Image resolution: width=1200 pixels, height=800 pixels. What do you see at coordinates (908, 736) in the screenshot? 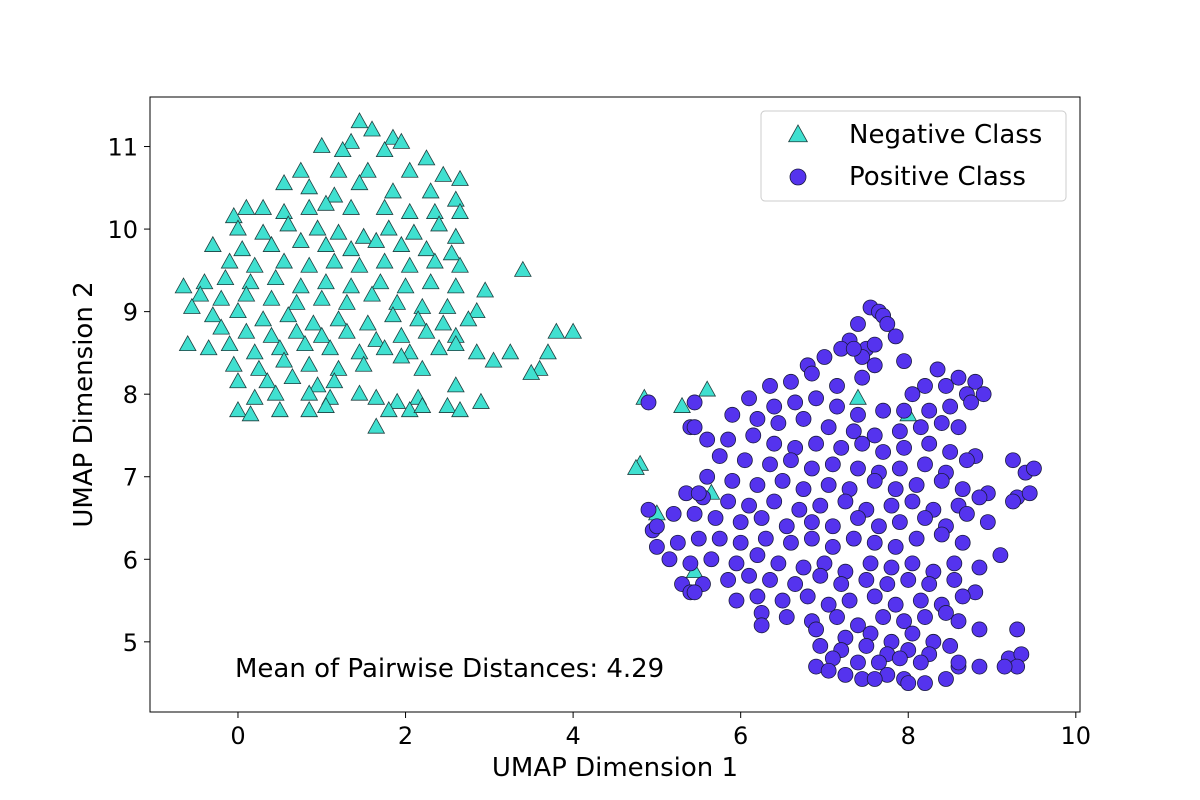
I see `x-tick-label: 8` at bounding box center [908, 736].